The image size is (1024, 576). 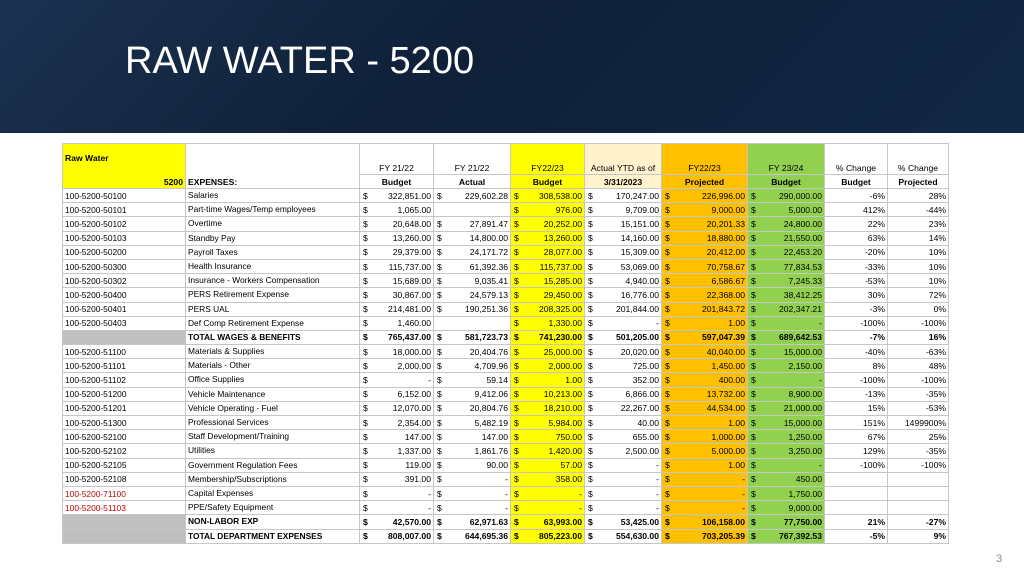 What do you see at coordinates (96, 223) in the screenshot?
I see `account-number: 100-5200-50102` at bounding box center [96, 223].